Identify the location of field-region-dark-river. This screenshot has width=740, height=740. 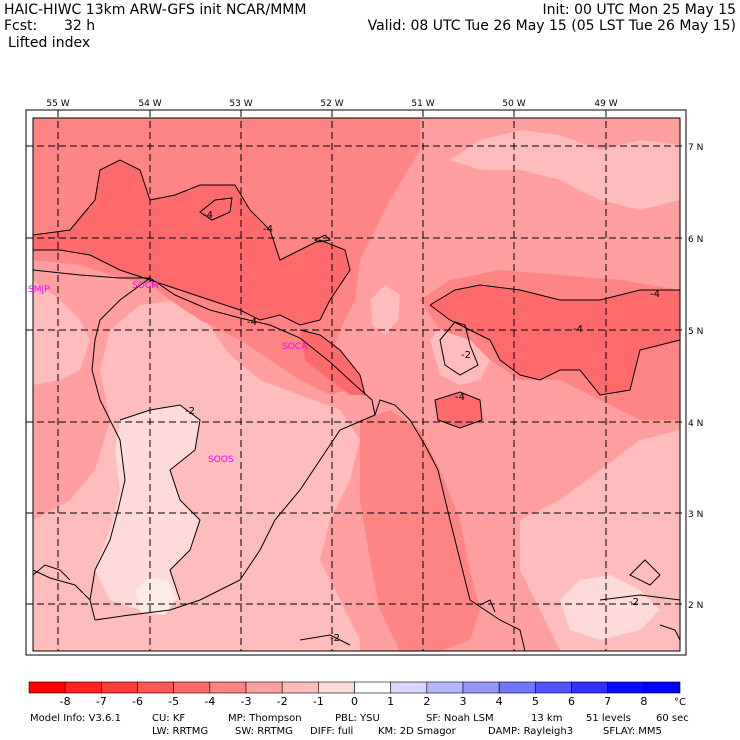
(420, 530).